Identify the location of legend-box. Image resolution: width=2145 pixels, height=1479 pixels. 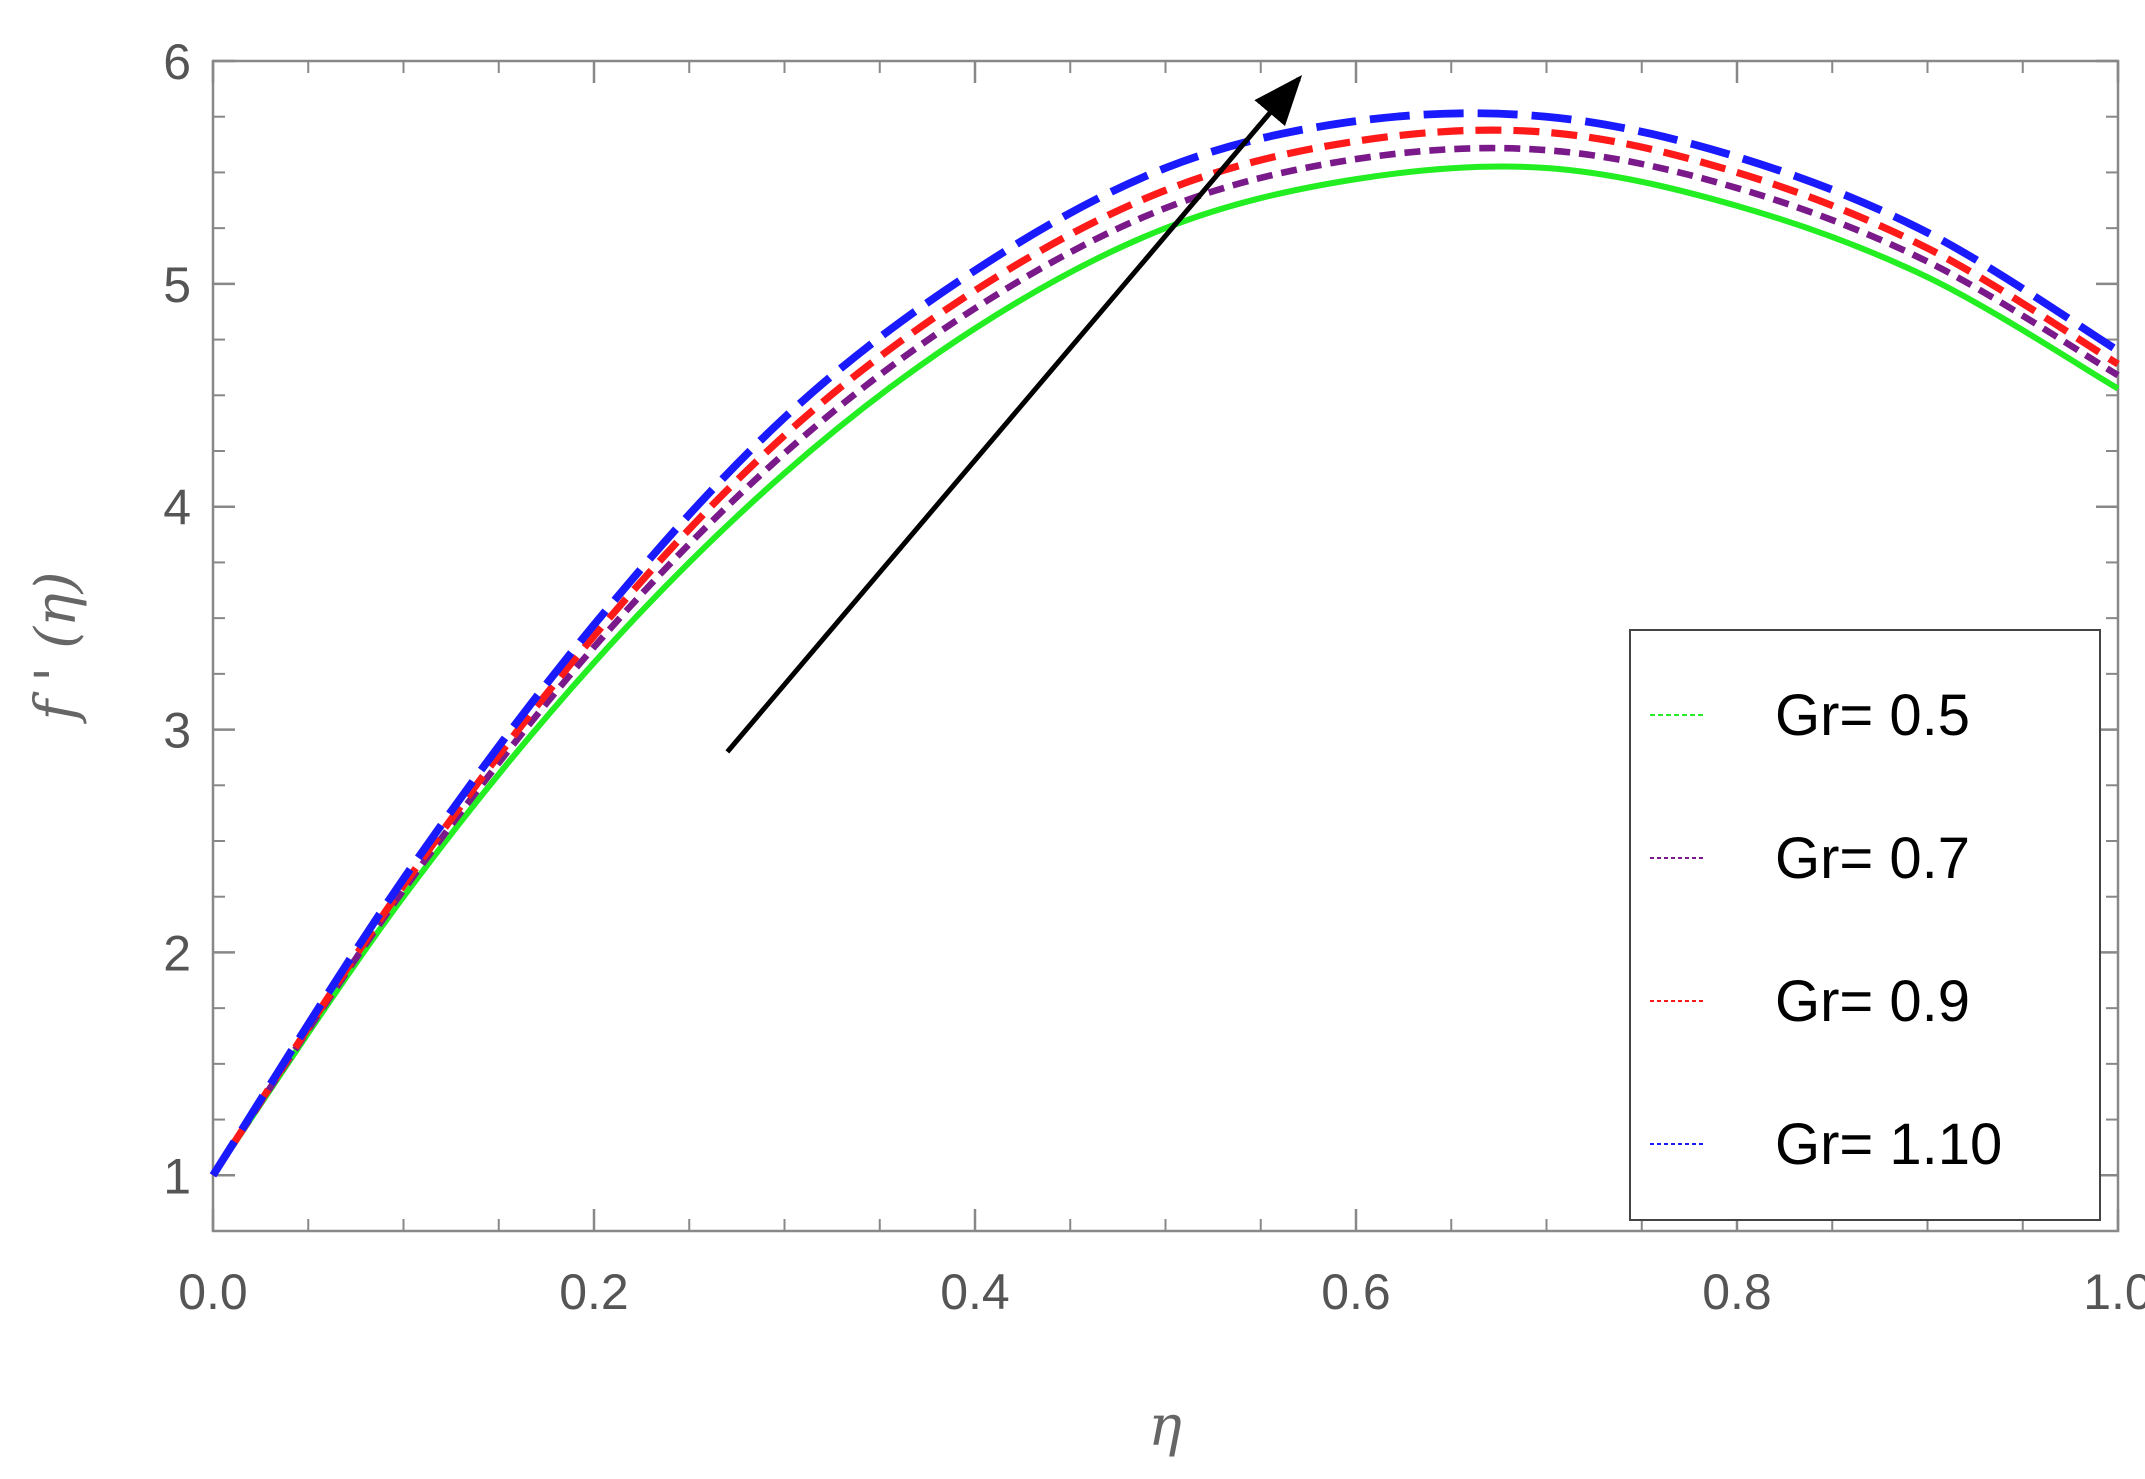
(1865, 925).